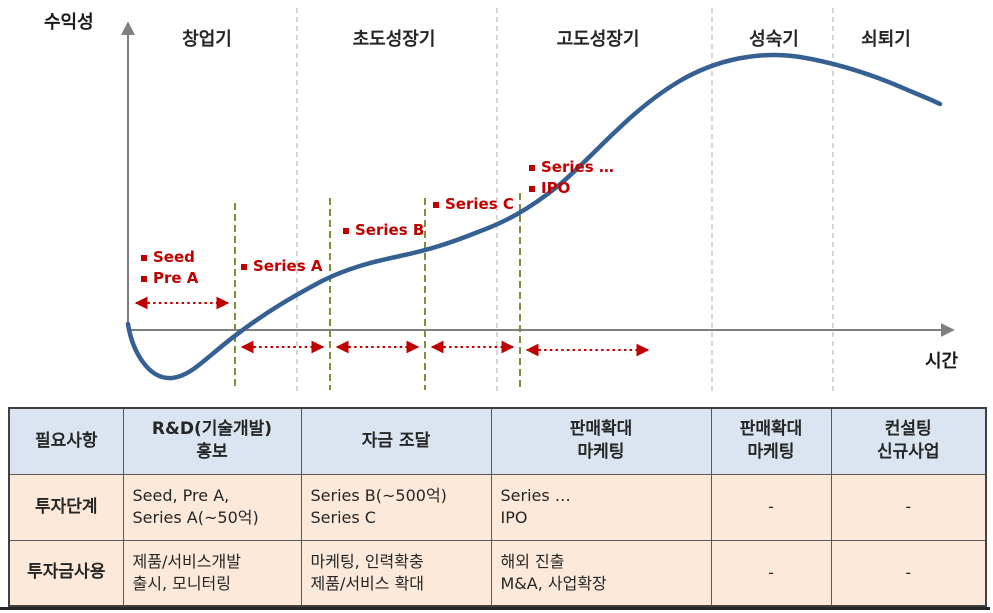 Image resolution: width=993 pixels, height=613 pixels. What do you see at coordinates (556, 188) in the screenshot?
I see `funding-round-text: IPO` at bounding box center [556, 188].